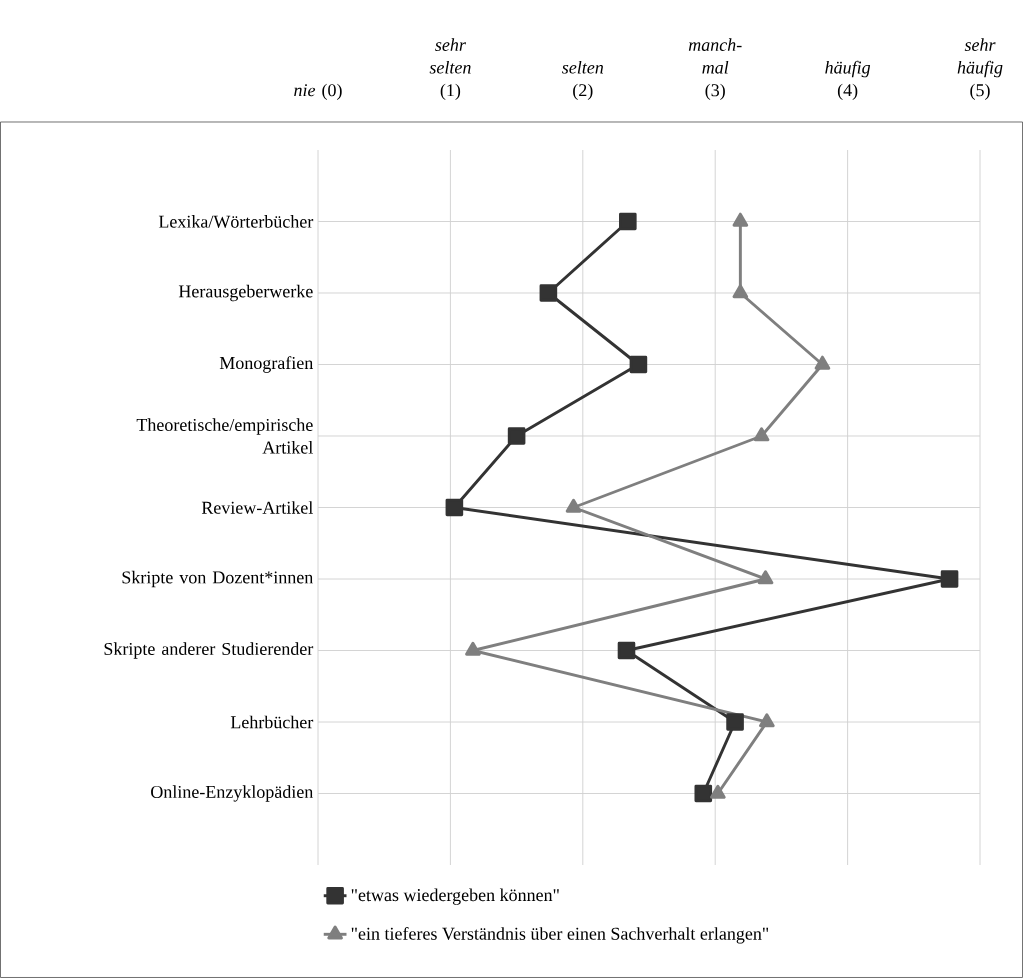 Image resolution: width=1023 pixels, height=978 pixels. Describe the element at coordinates (245, 293) in the screenshot. I see `y-tick-label: Herausgeberwerke` at that location.